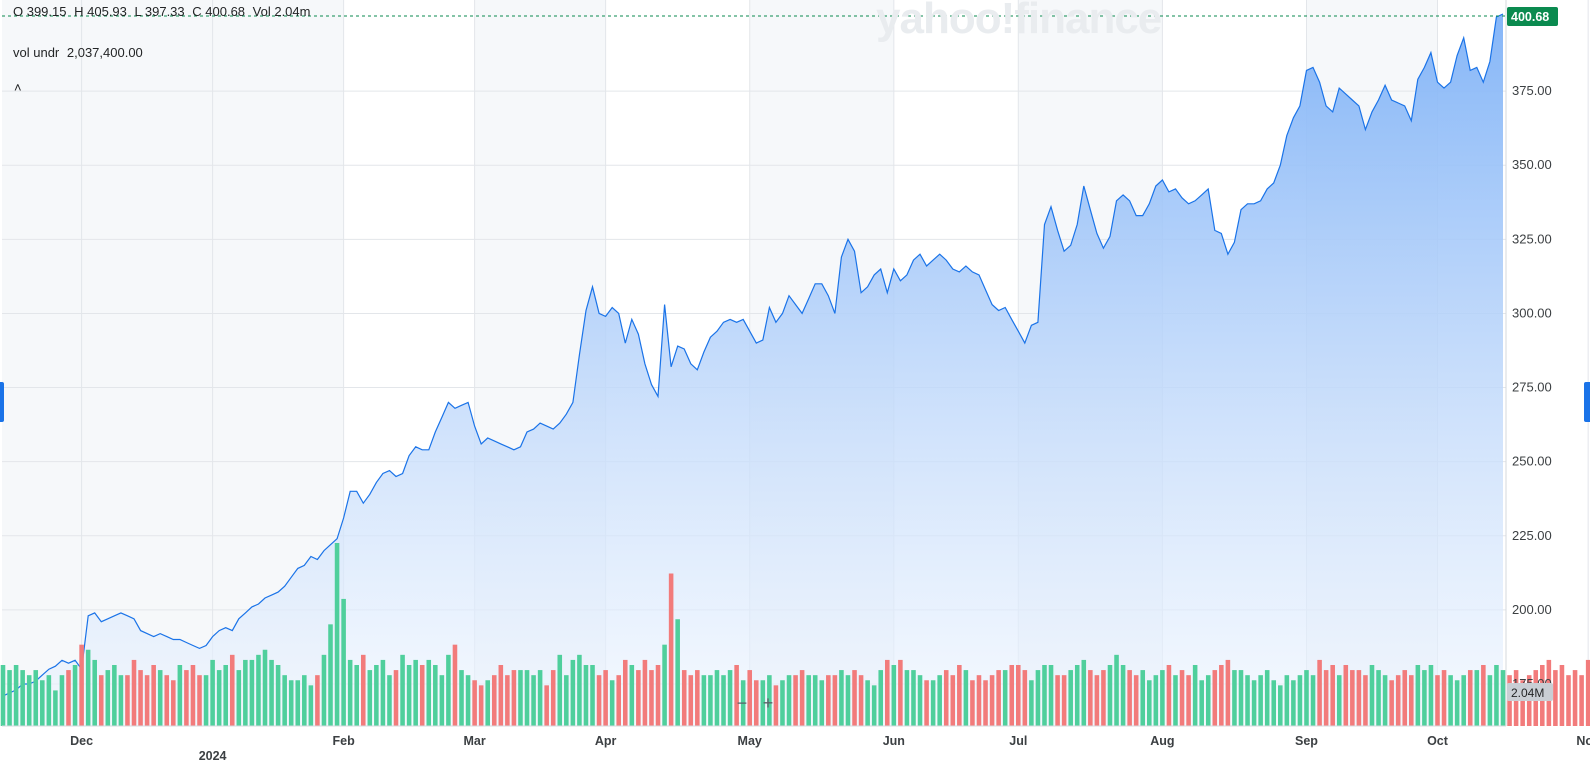  Describe the element at coordinates (1018, 741) in the screenshot. I see `x-tick-label: Jul` at that location.